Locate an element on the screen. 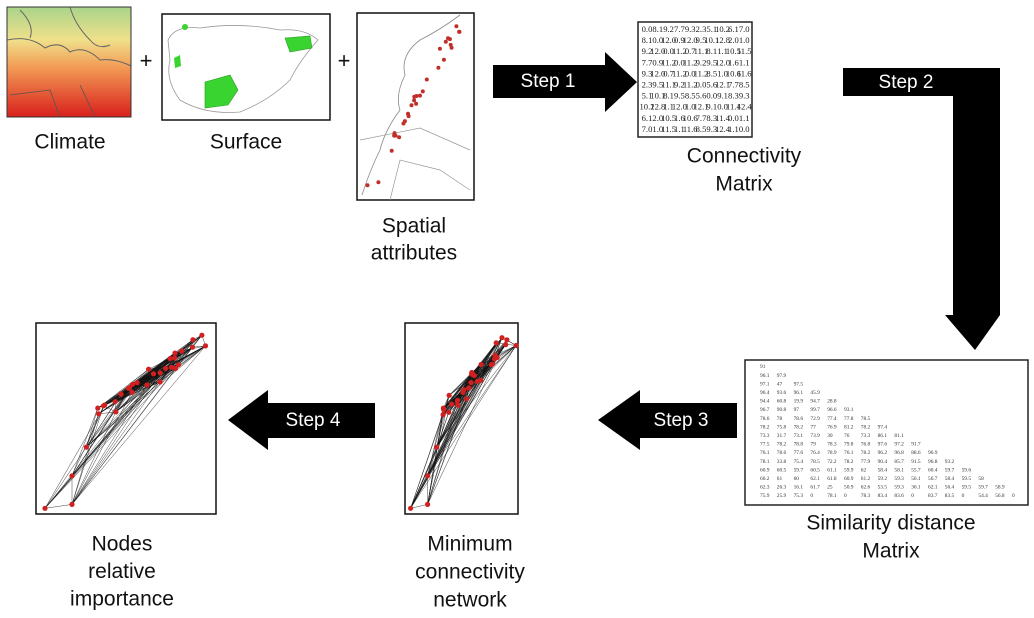  matrix-cell: 45.9 is located at coordinates (815, 393).